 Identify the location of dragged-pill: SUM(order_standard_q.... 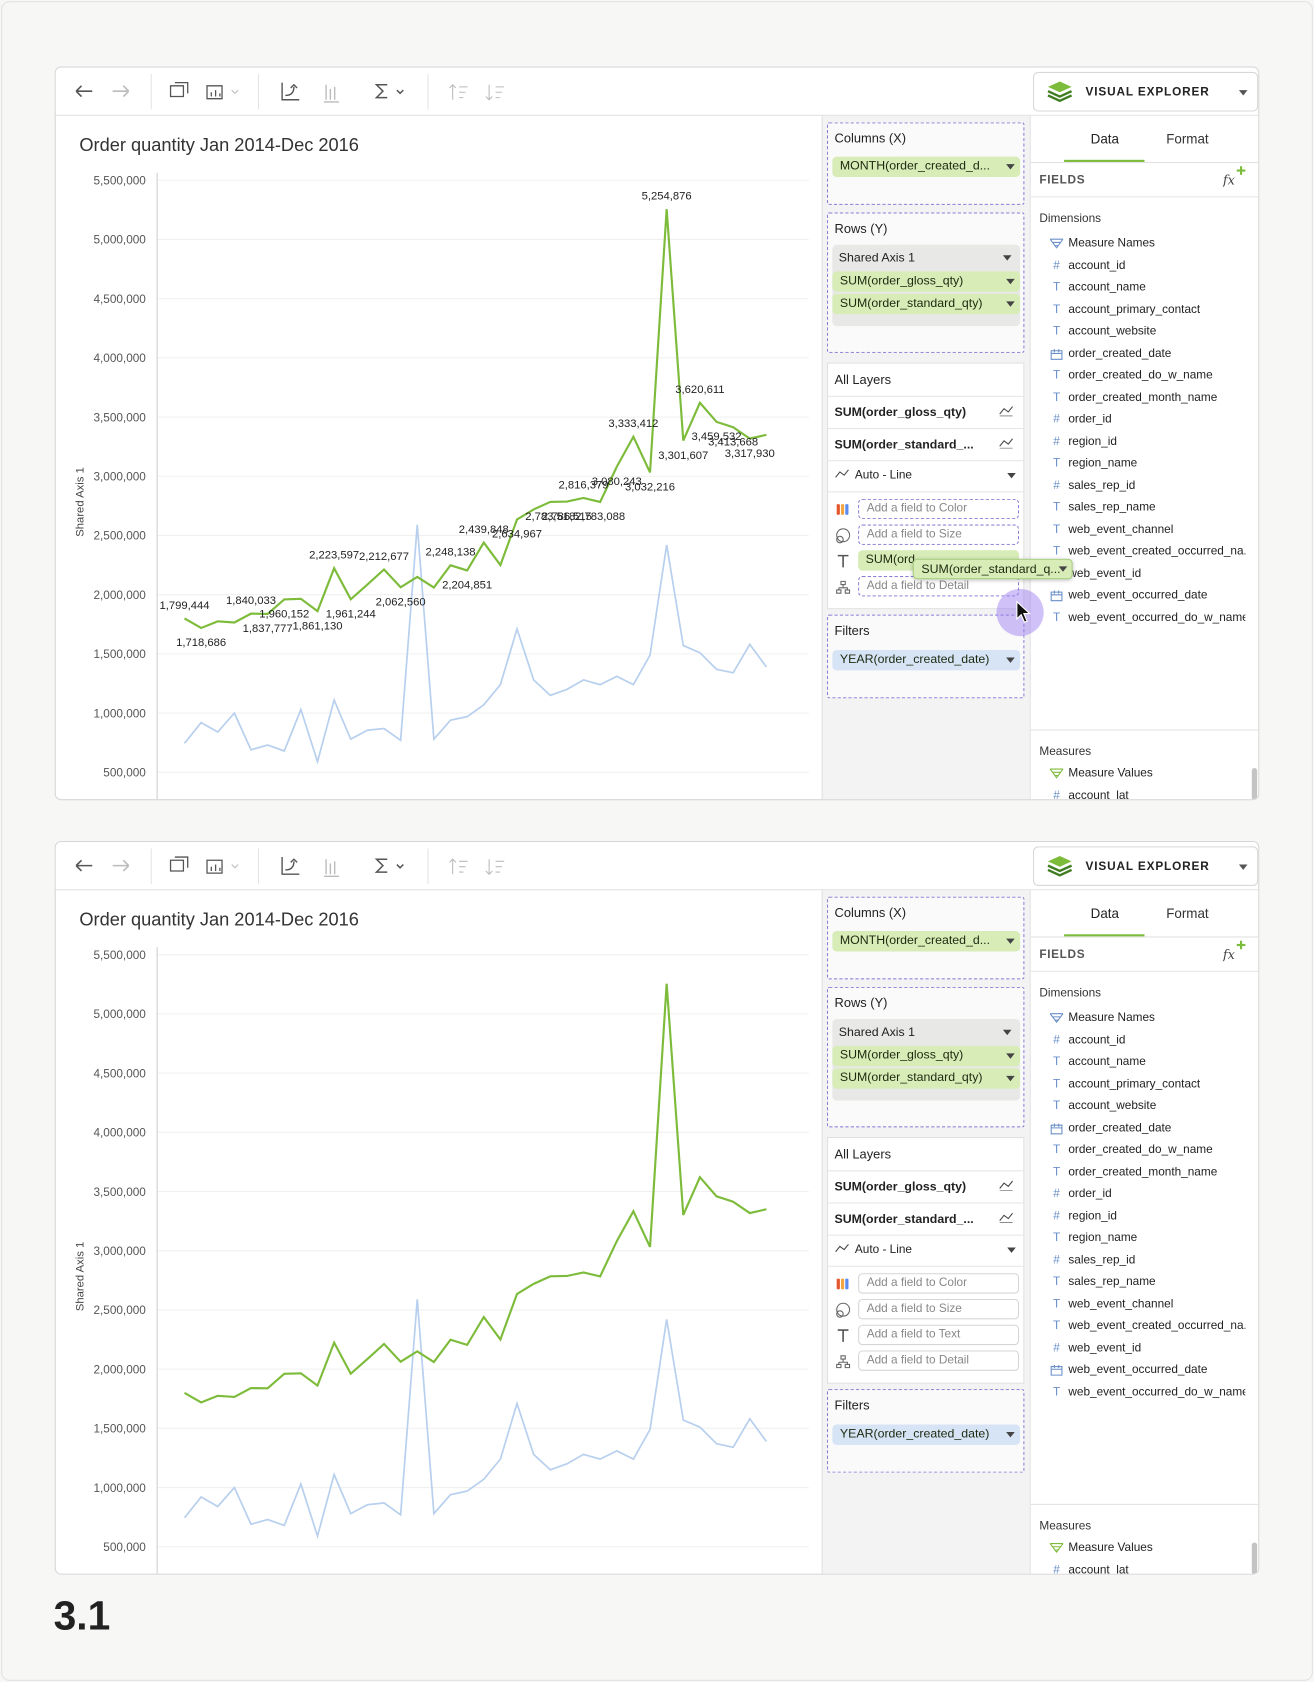
(992, 569).